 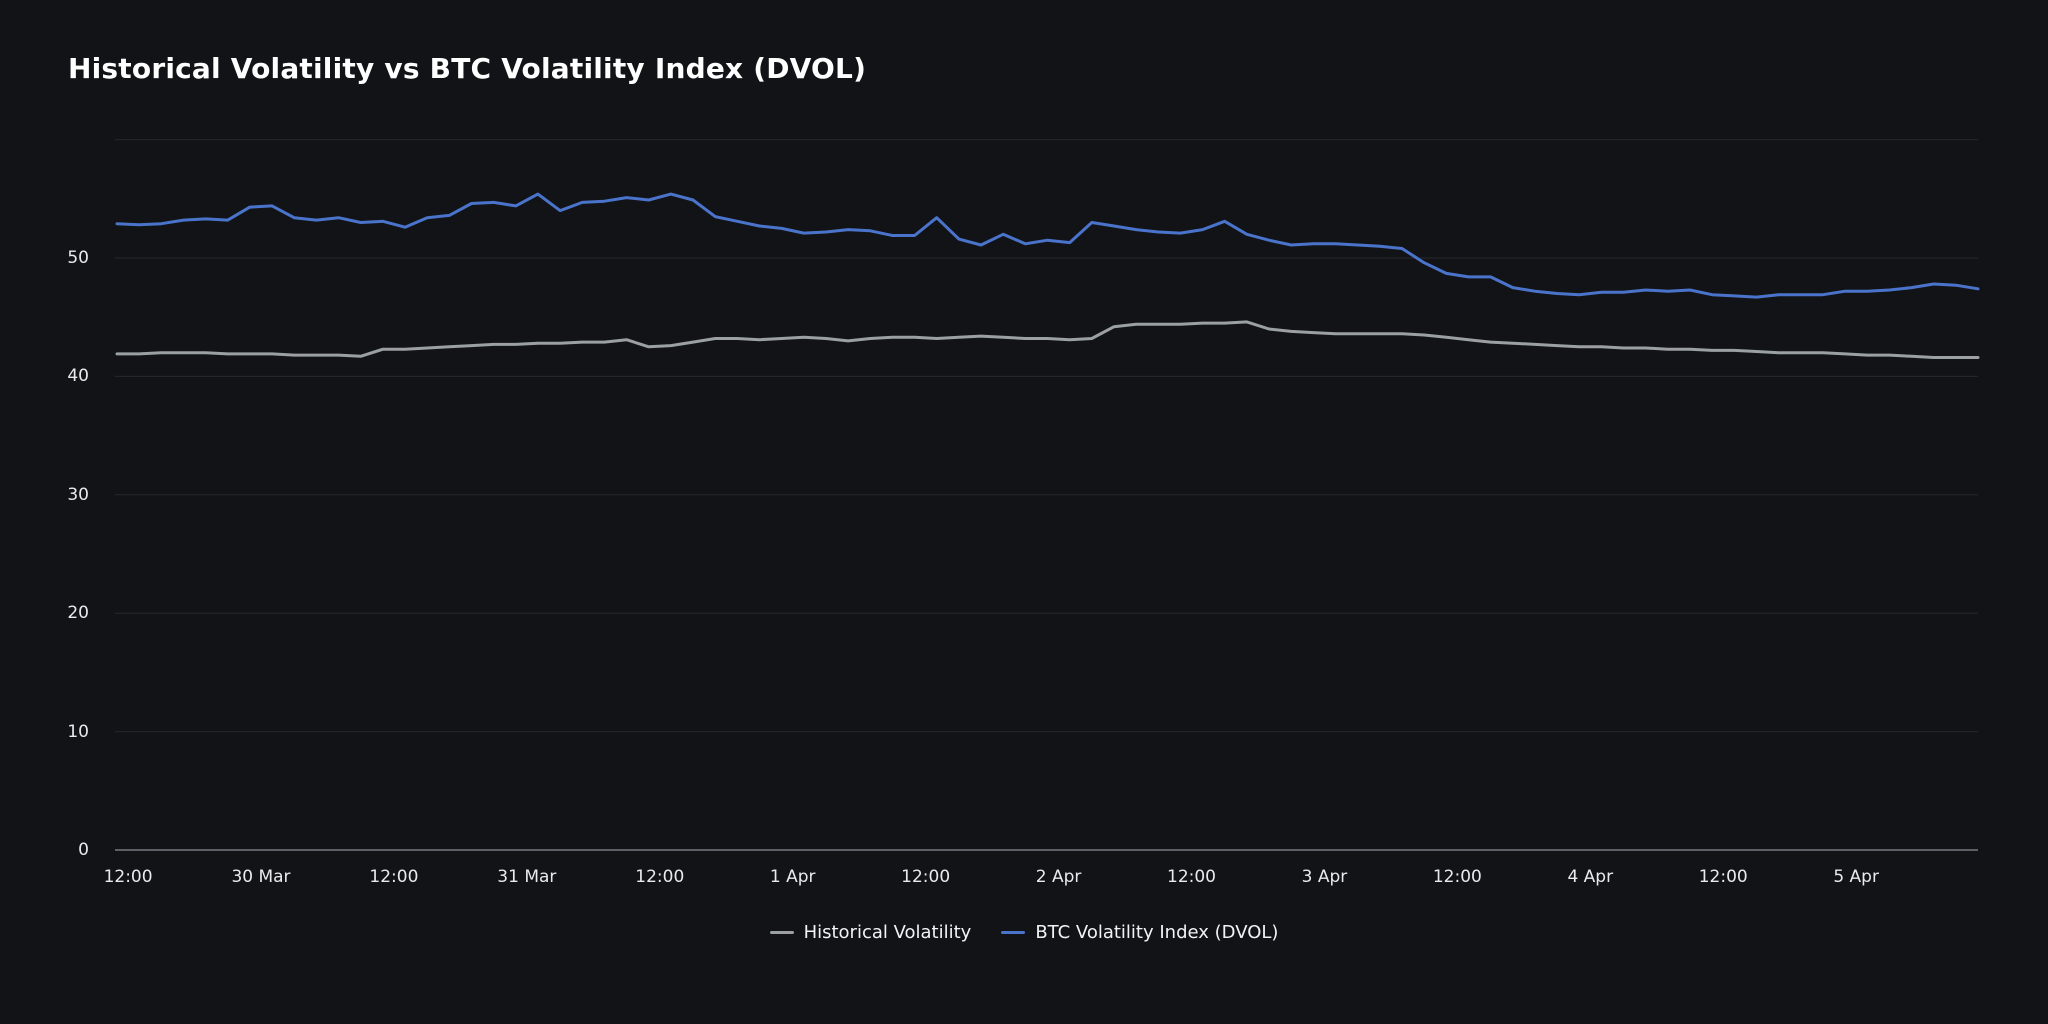 I want to click on y-tick-label: 50, so click(x=78, y=258).